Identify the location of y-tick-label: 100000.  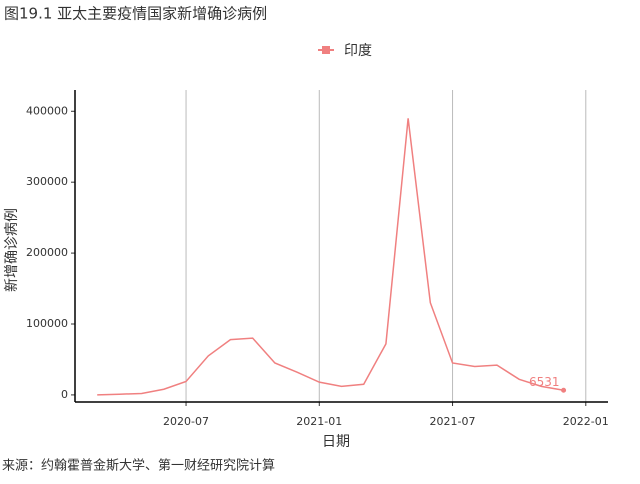
(47, 323).